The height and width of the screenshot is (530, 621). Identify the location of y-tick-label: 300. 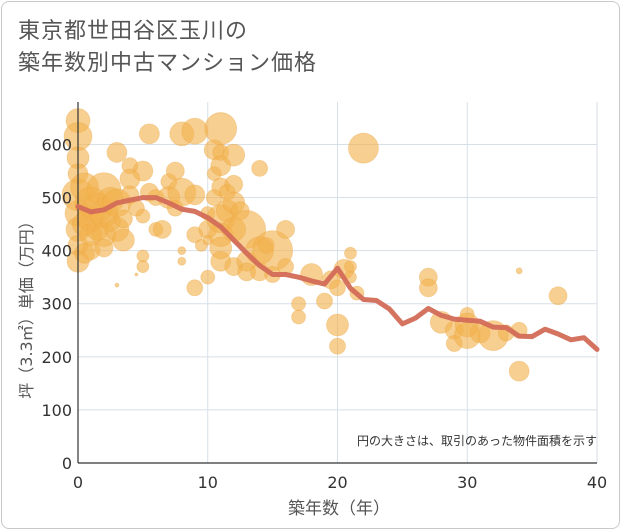
(56, 304).